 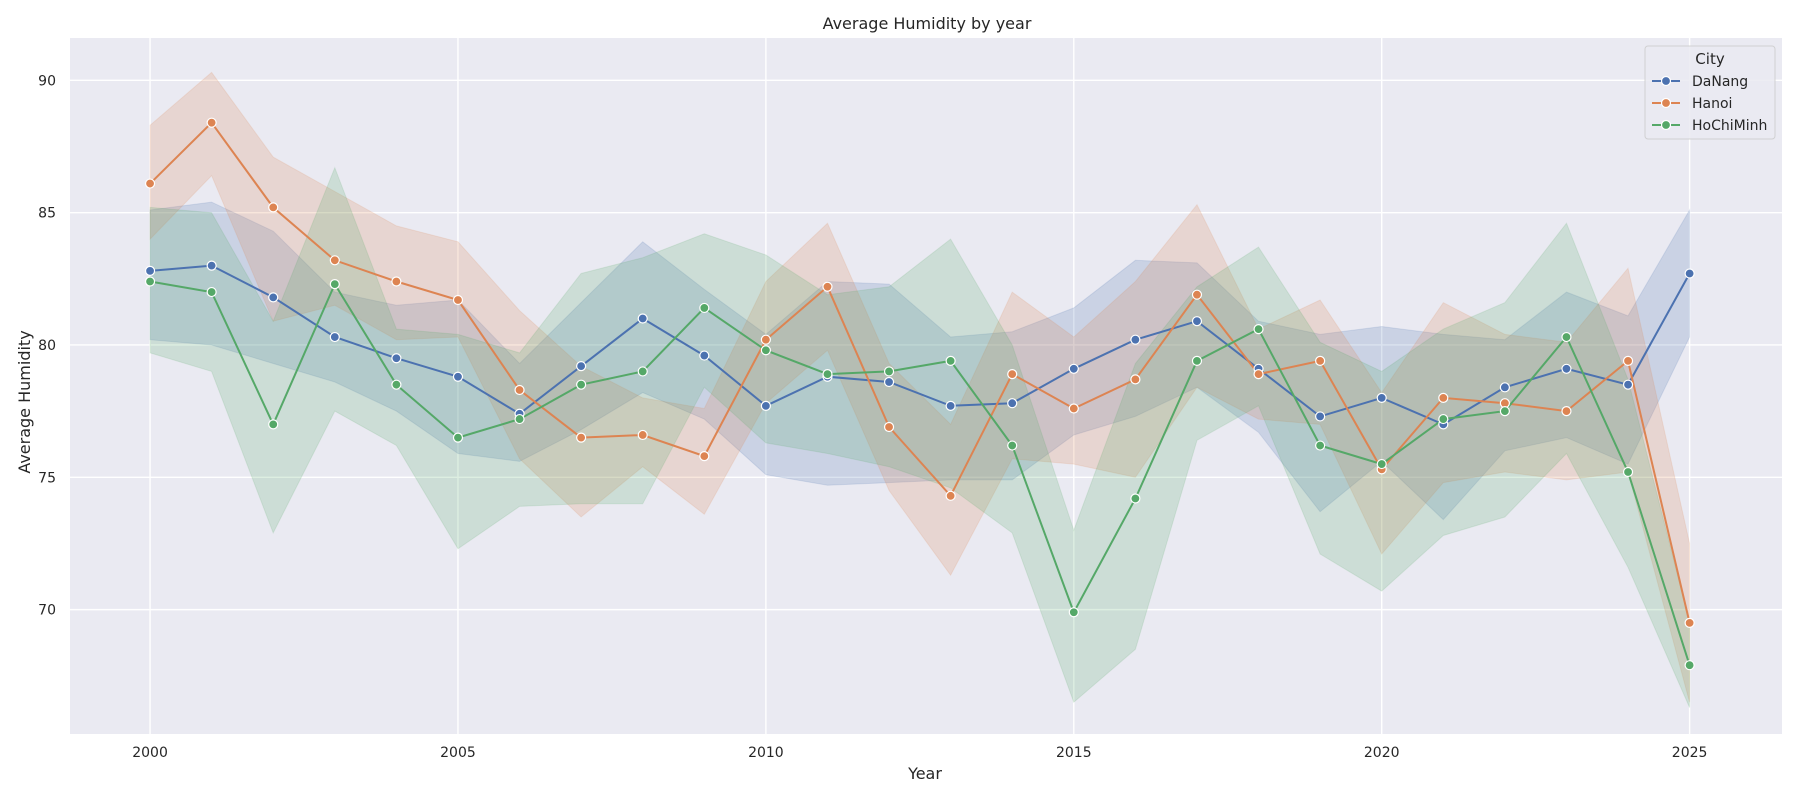 I want to click on legend-items: DaNang Hanoi HoChiMinh, so click(x=1709, y=104).